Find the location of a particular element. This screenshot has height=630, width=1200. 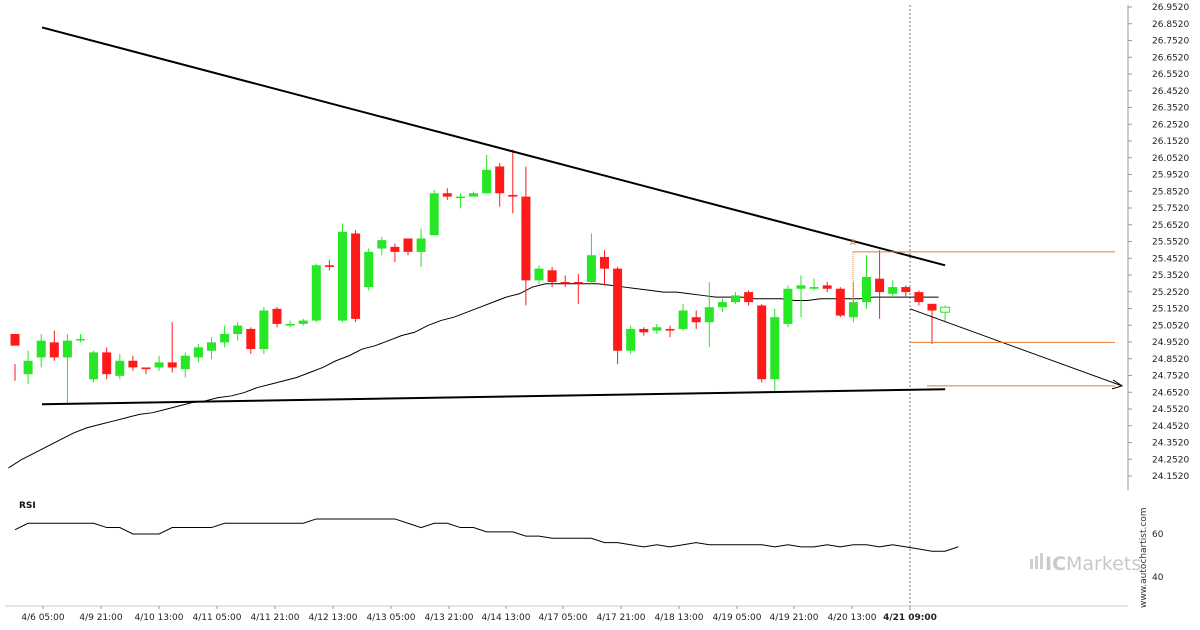

price-tick-label: 25.9520 is located at coordinates (1170, 176).